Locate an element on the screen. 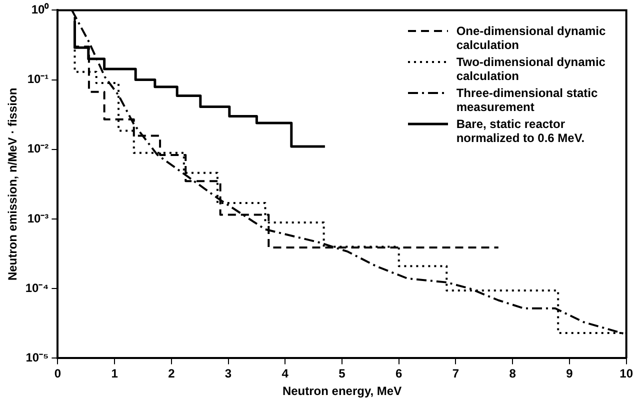 The image size is (636, 401). x-tick-label: 9 is located at coordinates (570, 373).